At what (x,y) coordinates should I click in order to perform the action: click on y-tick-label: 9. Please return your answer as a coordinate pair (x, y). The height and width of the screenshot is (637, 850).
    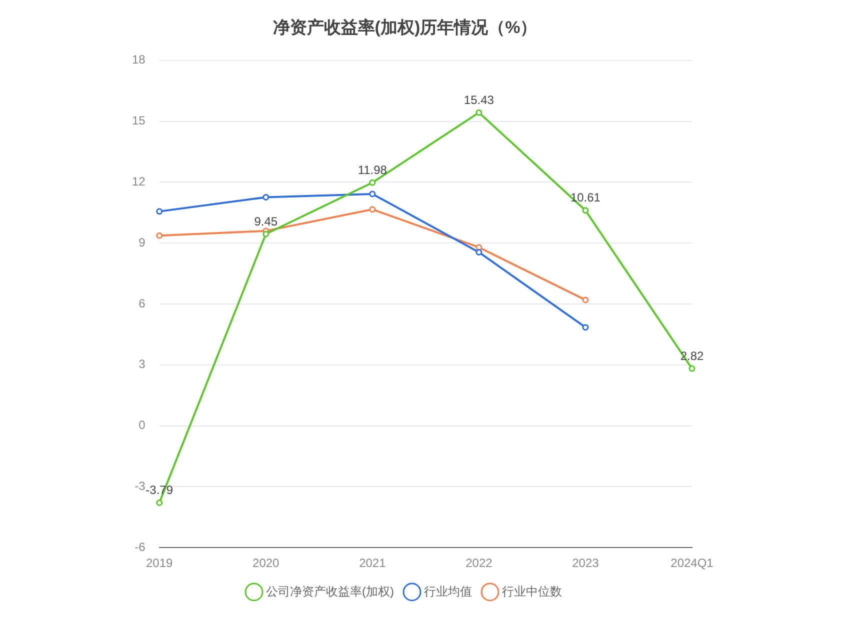
    Looking at the image, I should click on (142, 242).